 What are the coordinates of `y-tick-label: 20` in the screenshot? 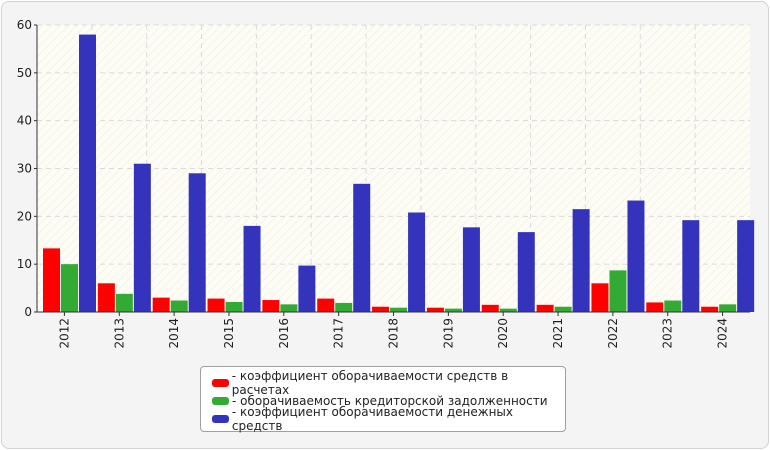 It's located at (24, 216).